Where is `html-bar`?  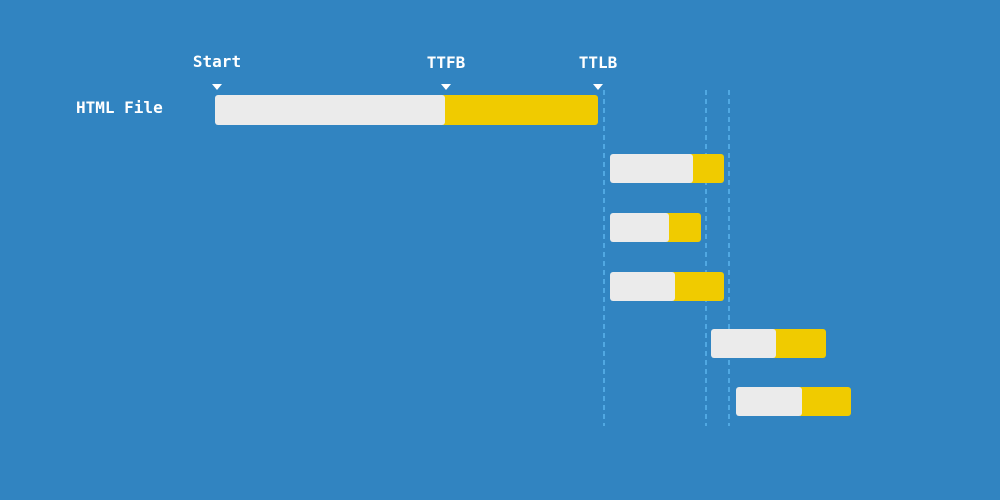
html-bar is located at coordinates (406, 110).